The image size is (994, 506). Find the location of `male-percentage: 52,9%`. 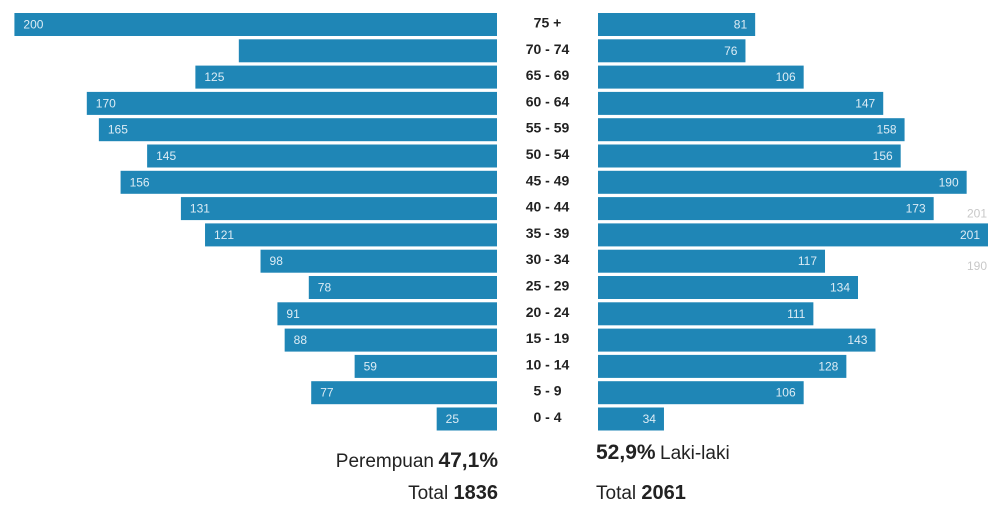

male-percentage: 52,9% is located at coordinates (626, 452).